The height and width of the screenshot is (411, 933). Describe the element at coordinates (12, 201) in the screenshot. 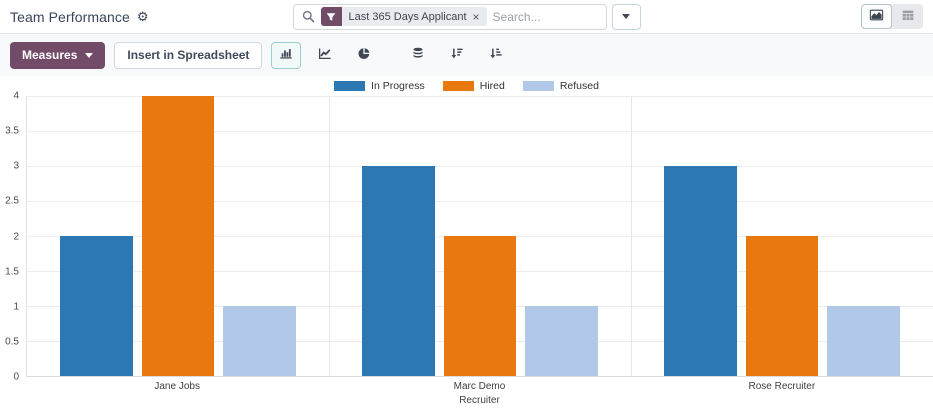

I see `y-tick-label: 2.5` at that location.